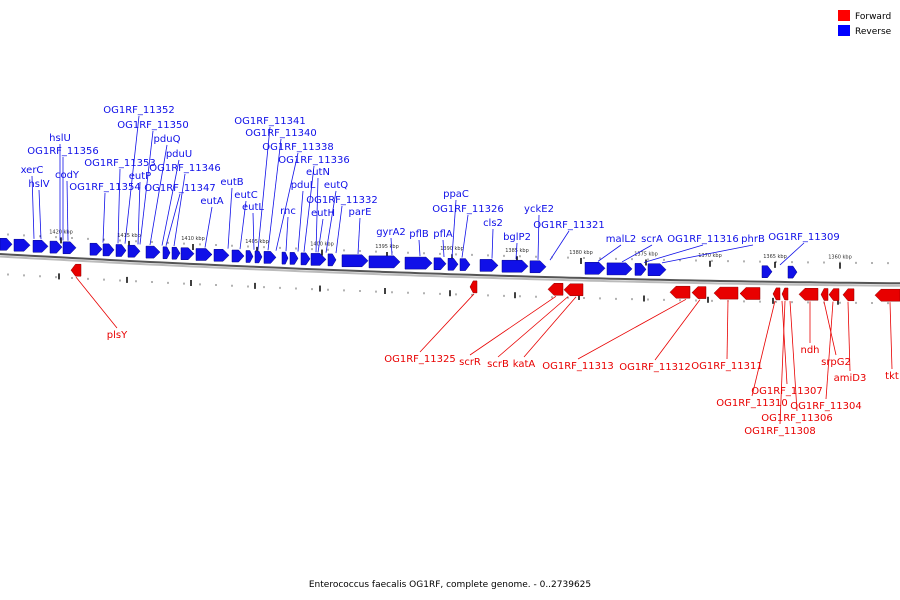 The height and width of the screenshot is (600, 900). Describe the element at coordinates (452, 249) in the screenshot. I see `tick-label-6: 1390 kbp` at that location.